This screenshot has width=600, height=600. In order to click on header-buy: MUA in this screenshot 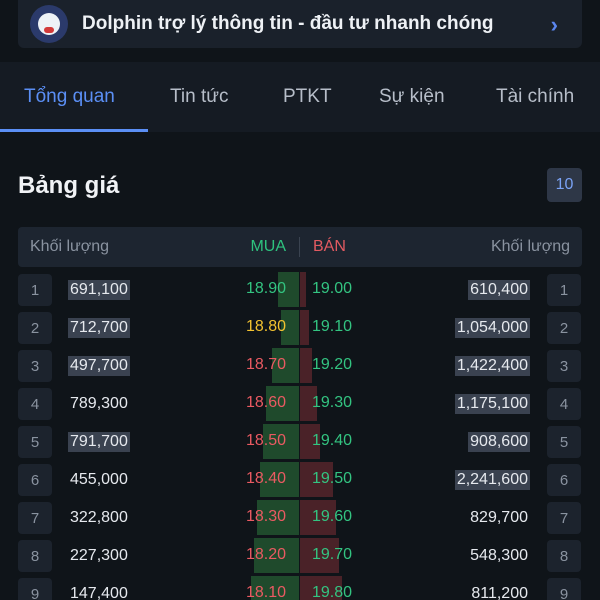, I will do `click(268, 246)`.